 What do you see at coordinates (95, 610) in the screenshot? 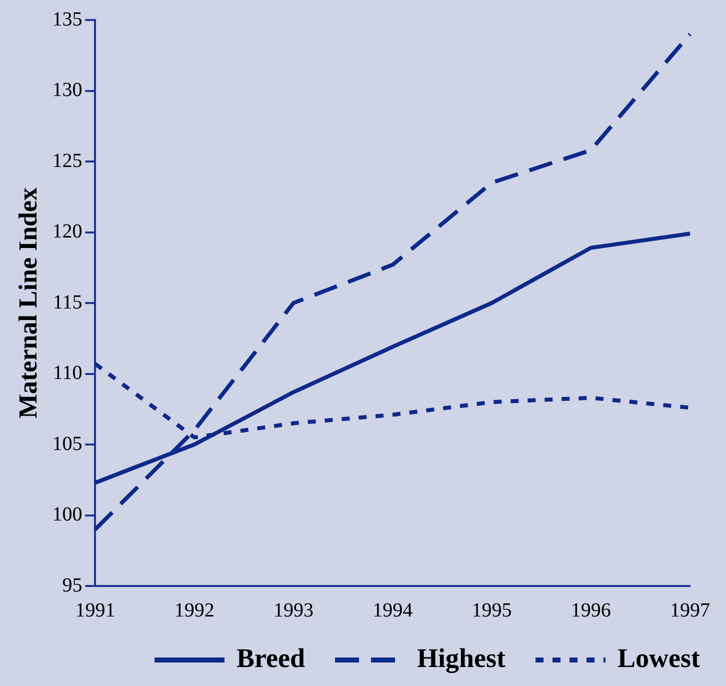
I see `x-tick-label: 1991` at bounding box center [95, 610].